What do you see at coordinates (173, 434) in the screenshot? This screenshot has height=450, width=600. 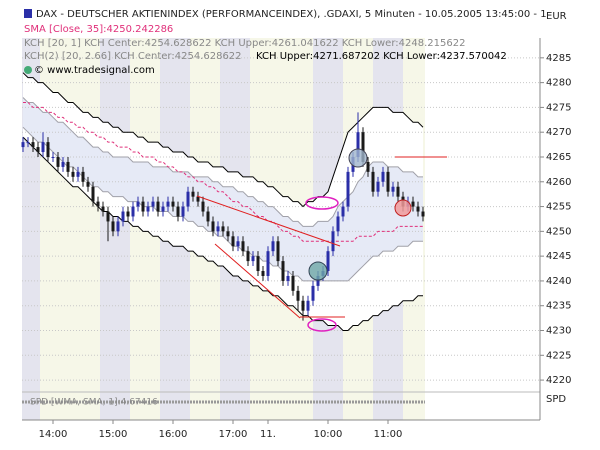 I see `x-tick-label: 16:00` at bounding box center [173, 434].